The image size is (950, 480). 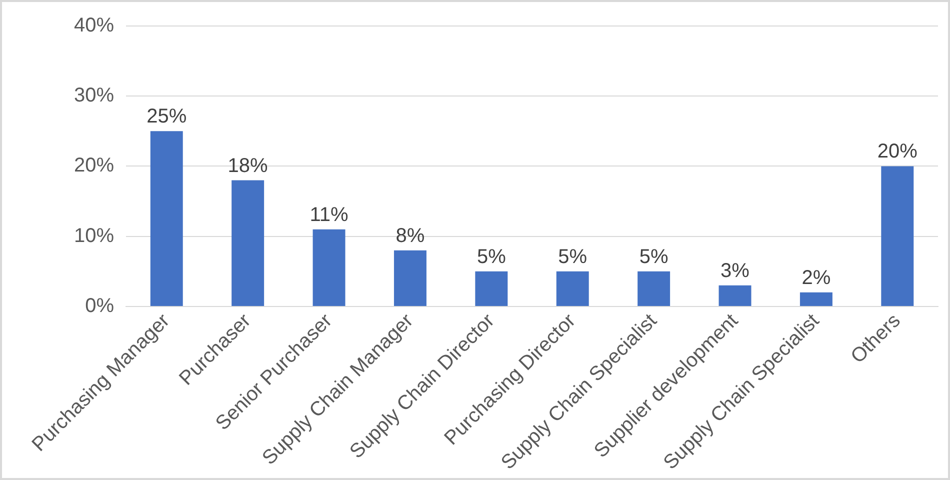 I want to click on y-tick-label: 40%, so click(x=94, y=25).